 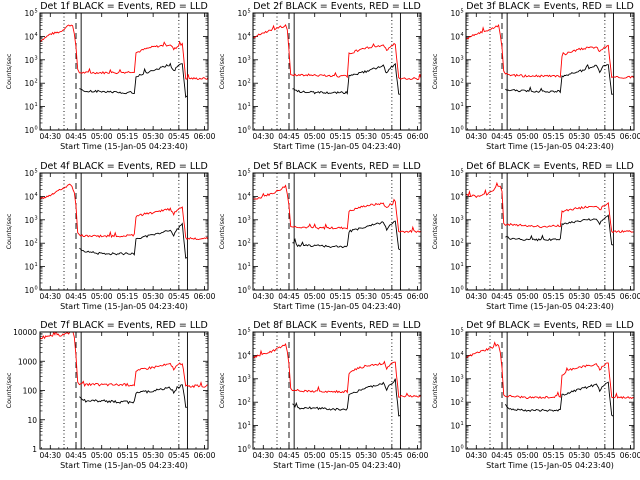 I want to click on y-tick-label: 100, so click(x=30, y=391).